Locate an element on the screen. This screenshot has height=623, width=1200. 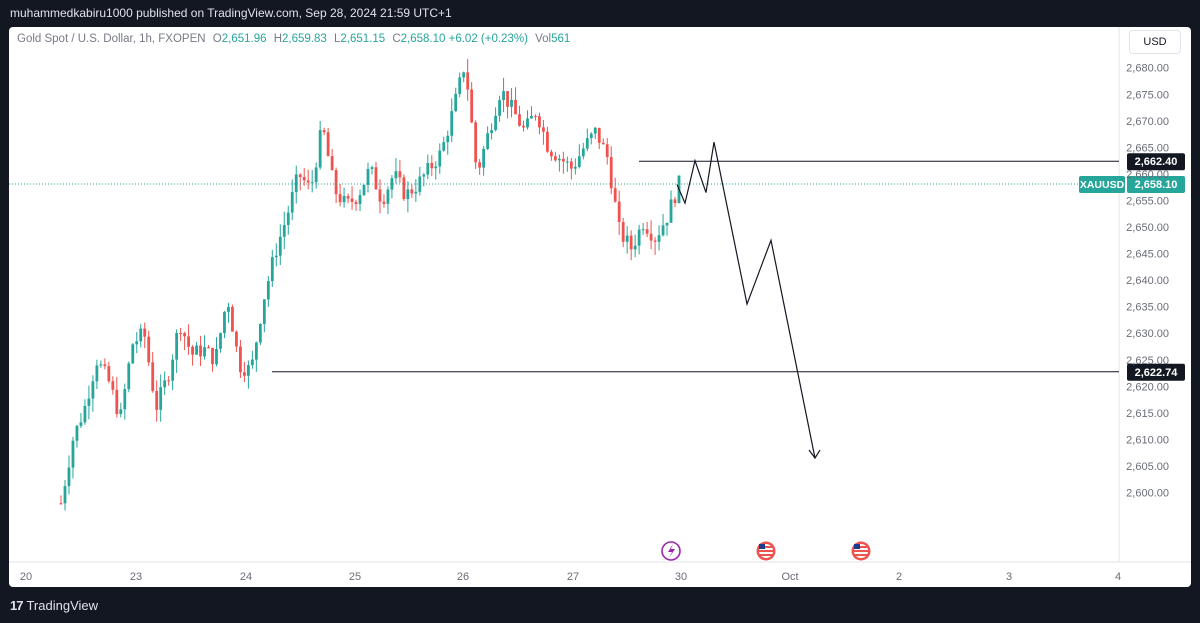
y-tick-label: 2,665.00 is located at coordinates (1147, 148).